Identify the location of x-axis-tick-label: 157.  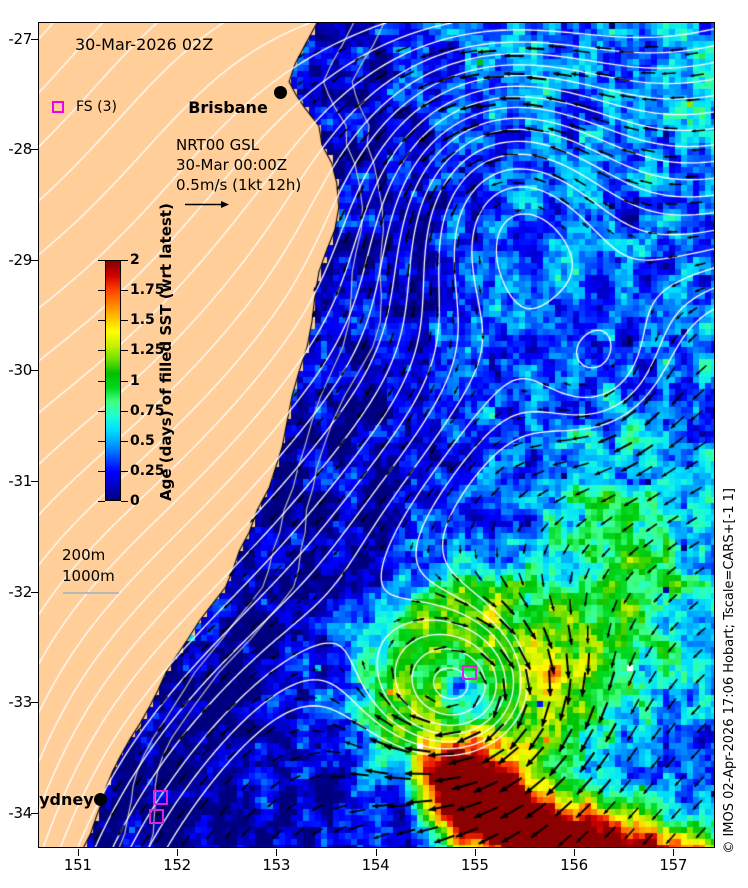
(673, 865).